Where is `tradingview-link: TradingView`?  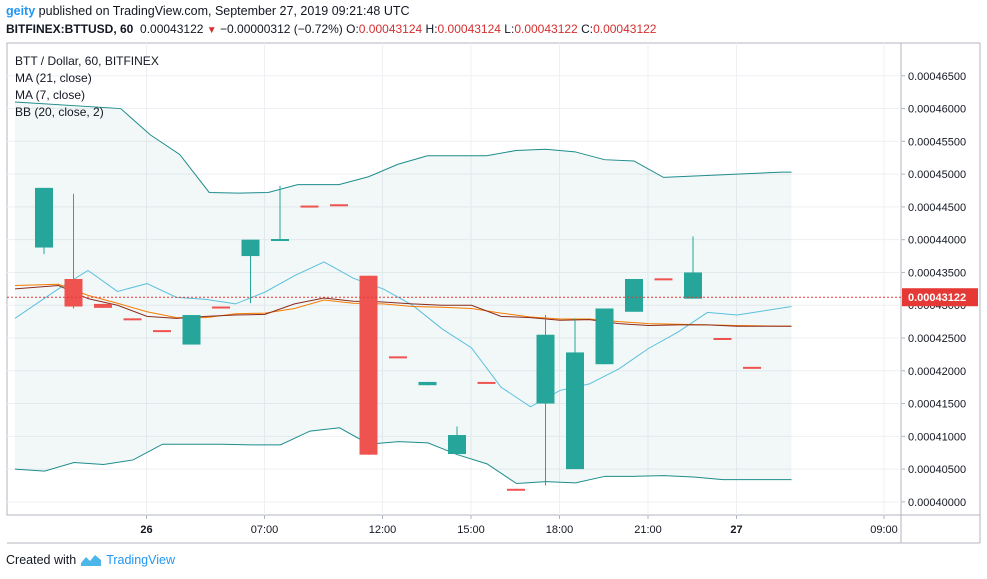
tradingview-link: TradingView is located at coordinates (140, 560).